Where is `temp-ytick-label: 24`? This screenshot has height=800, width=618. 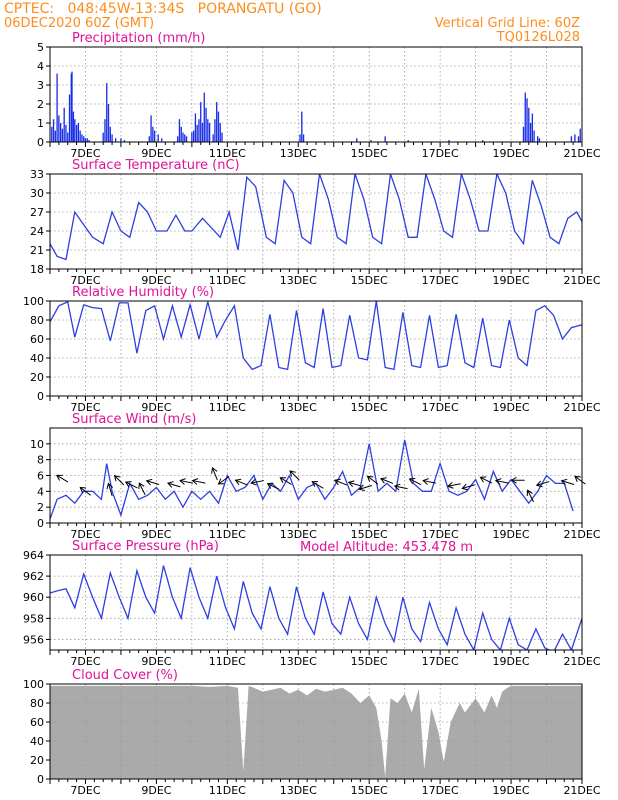 temp-ytick-label: 24 is located at coordinates (37, 231).